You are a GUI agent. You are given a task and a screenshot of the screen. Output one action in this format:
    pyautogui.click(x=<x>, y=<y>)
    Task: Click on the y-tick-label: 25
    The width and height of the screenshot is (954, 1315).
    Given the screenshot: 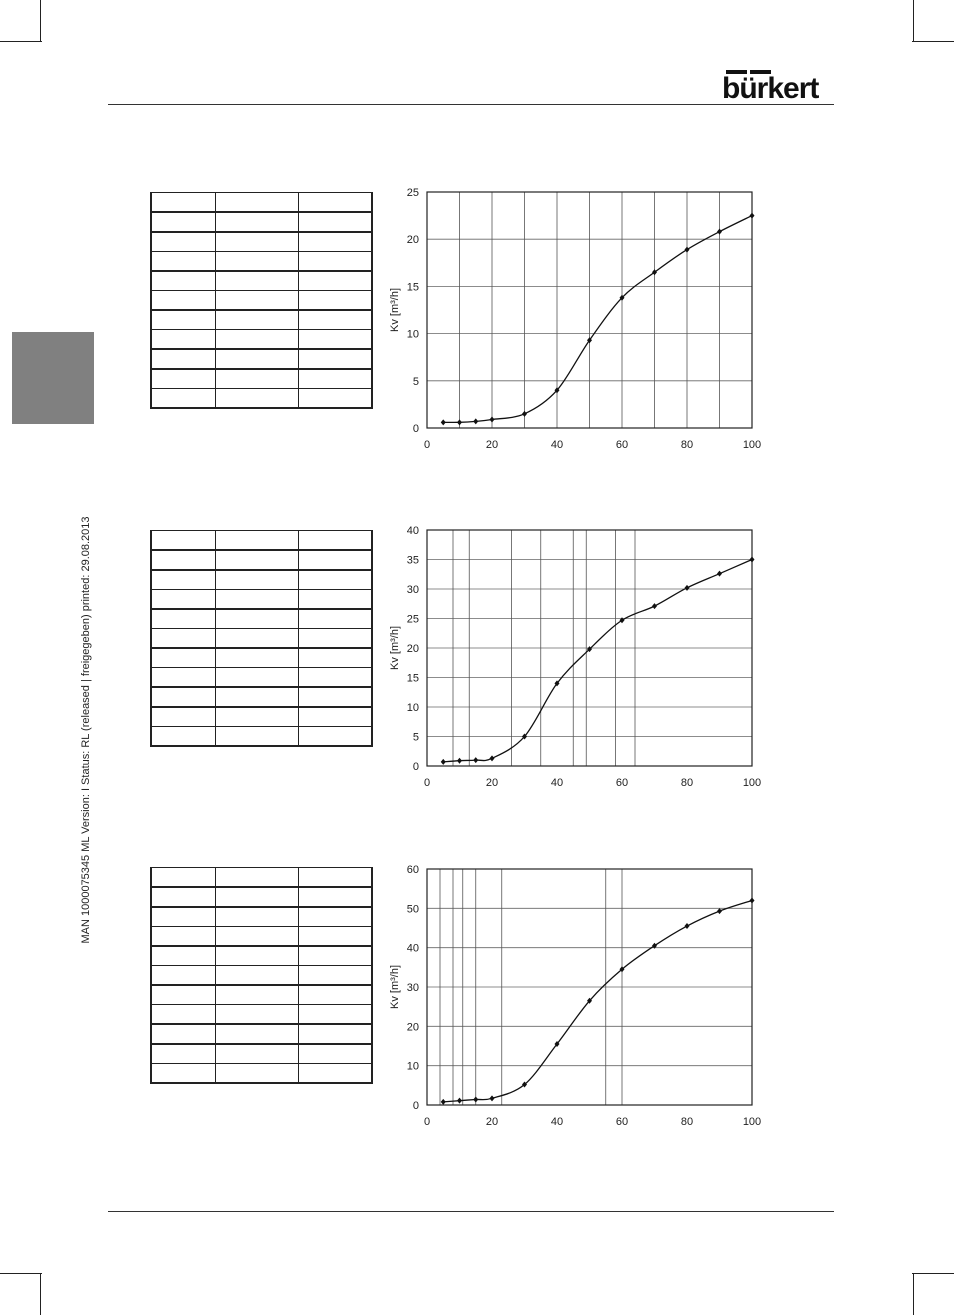 What is the action you would take?
    pyautogui.click(x=413, y=193)
    